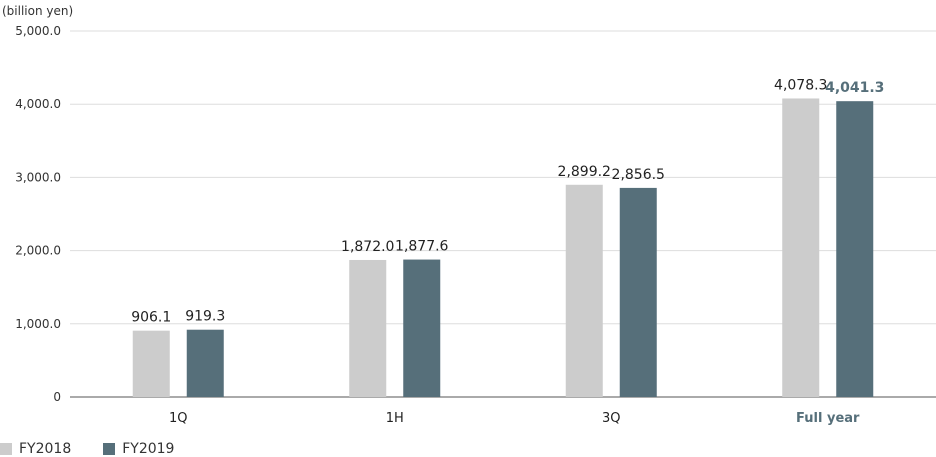  Describe the element at coordinates (38, 104) in the screenshot. I see `y-tick-label: 4,000.0` at that location.